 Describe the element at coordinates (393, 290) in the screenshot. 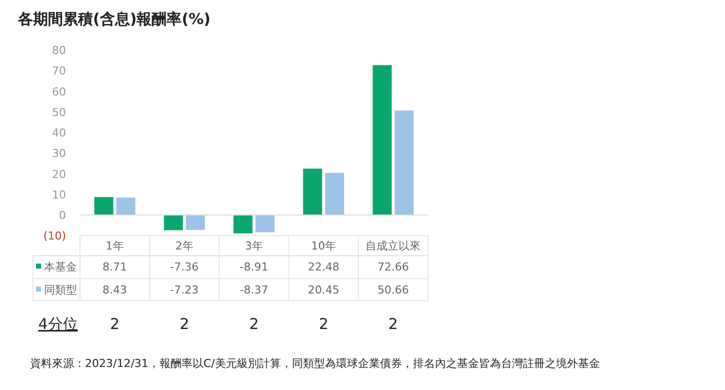

I see `data-label: 50.66` at that location.